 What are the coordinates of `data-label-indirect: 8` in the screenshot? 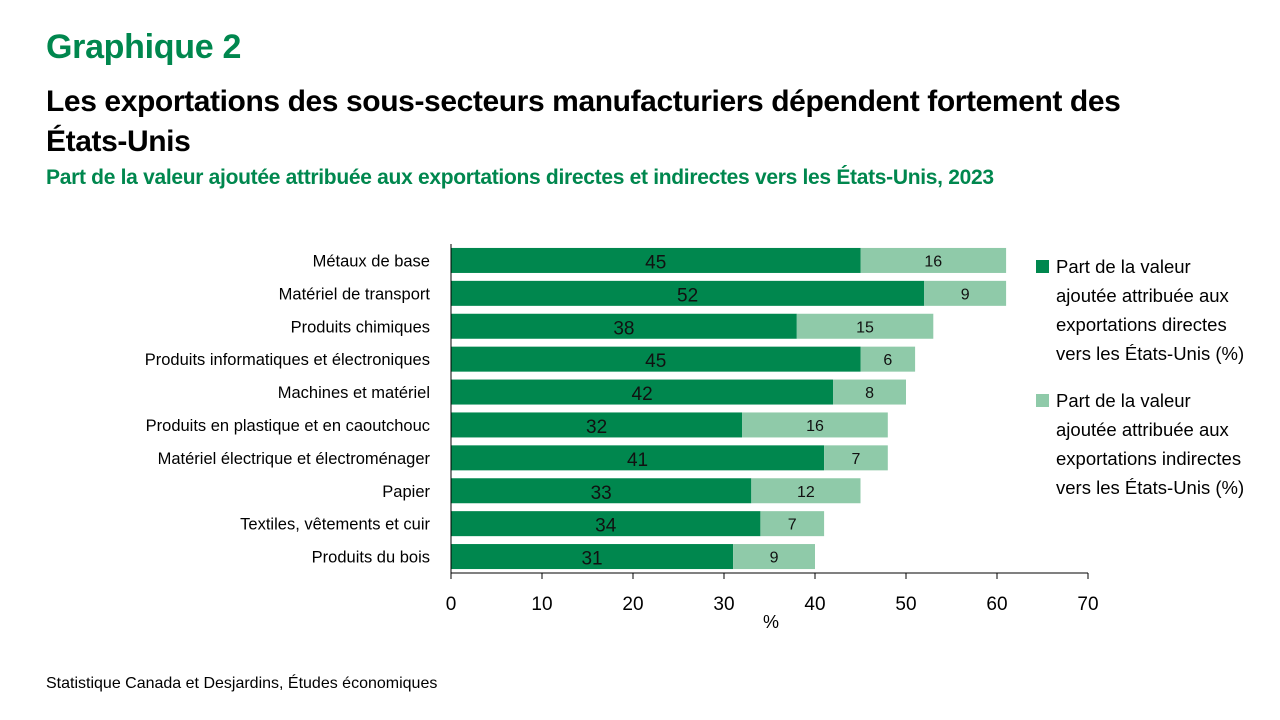 It's located at (869, 393).